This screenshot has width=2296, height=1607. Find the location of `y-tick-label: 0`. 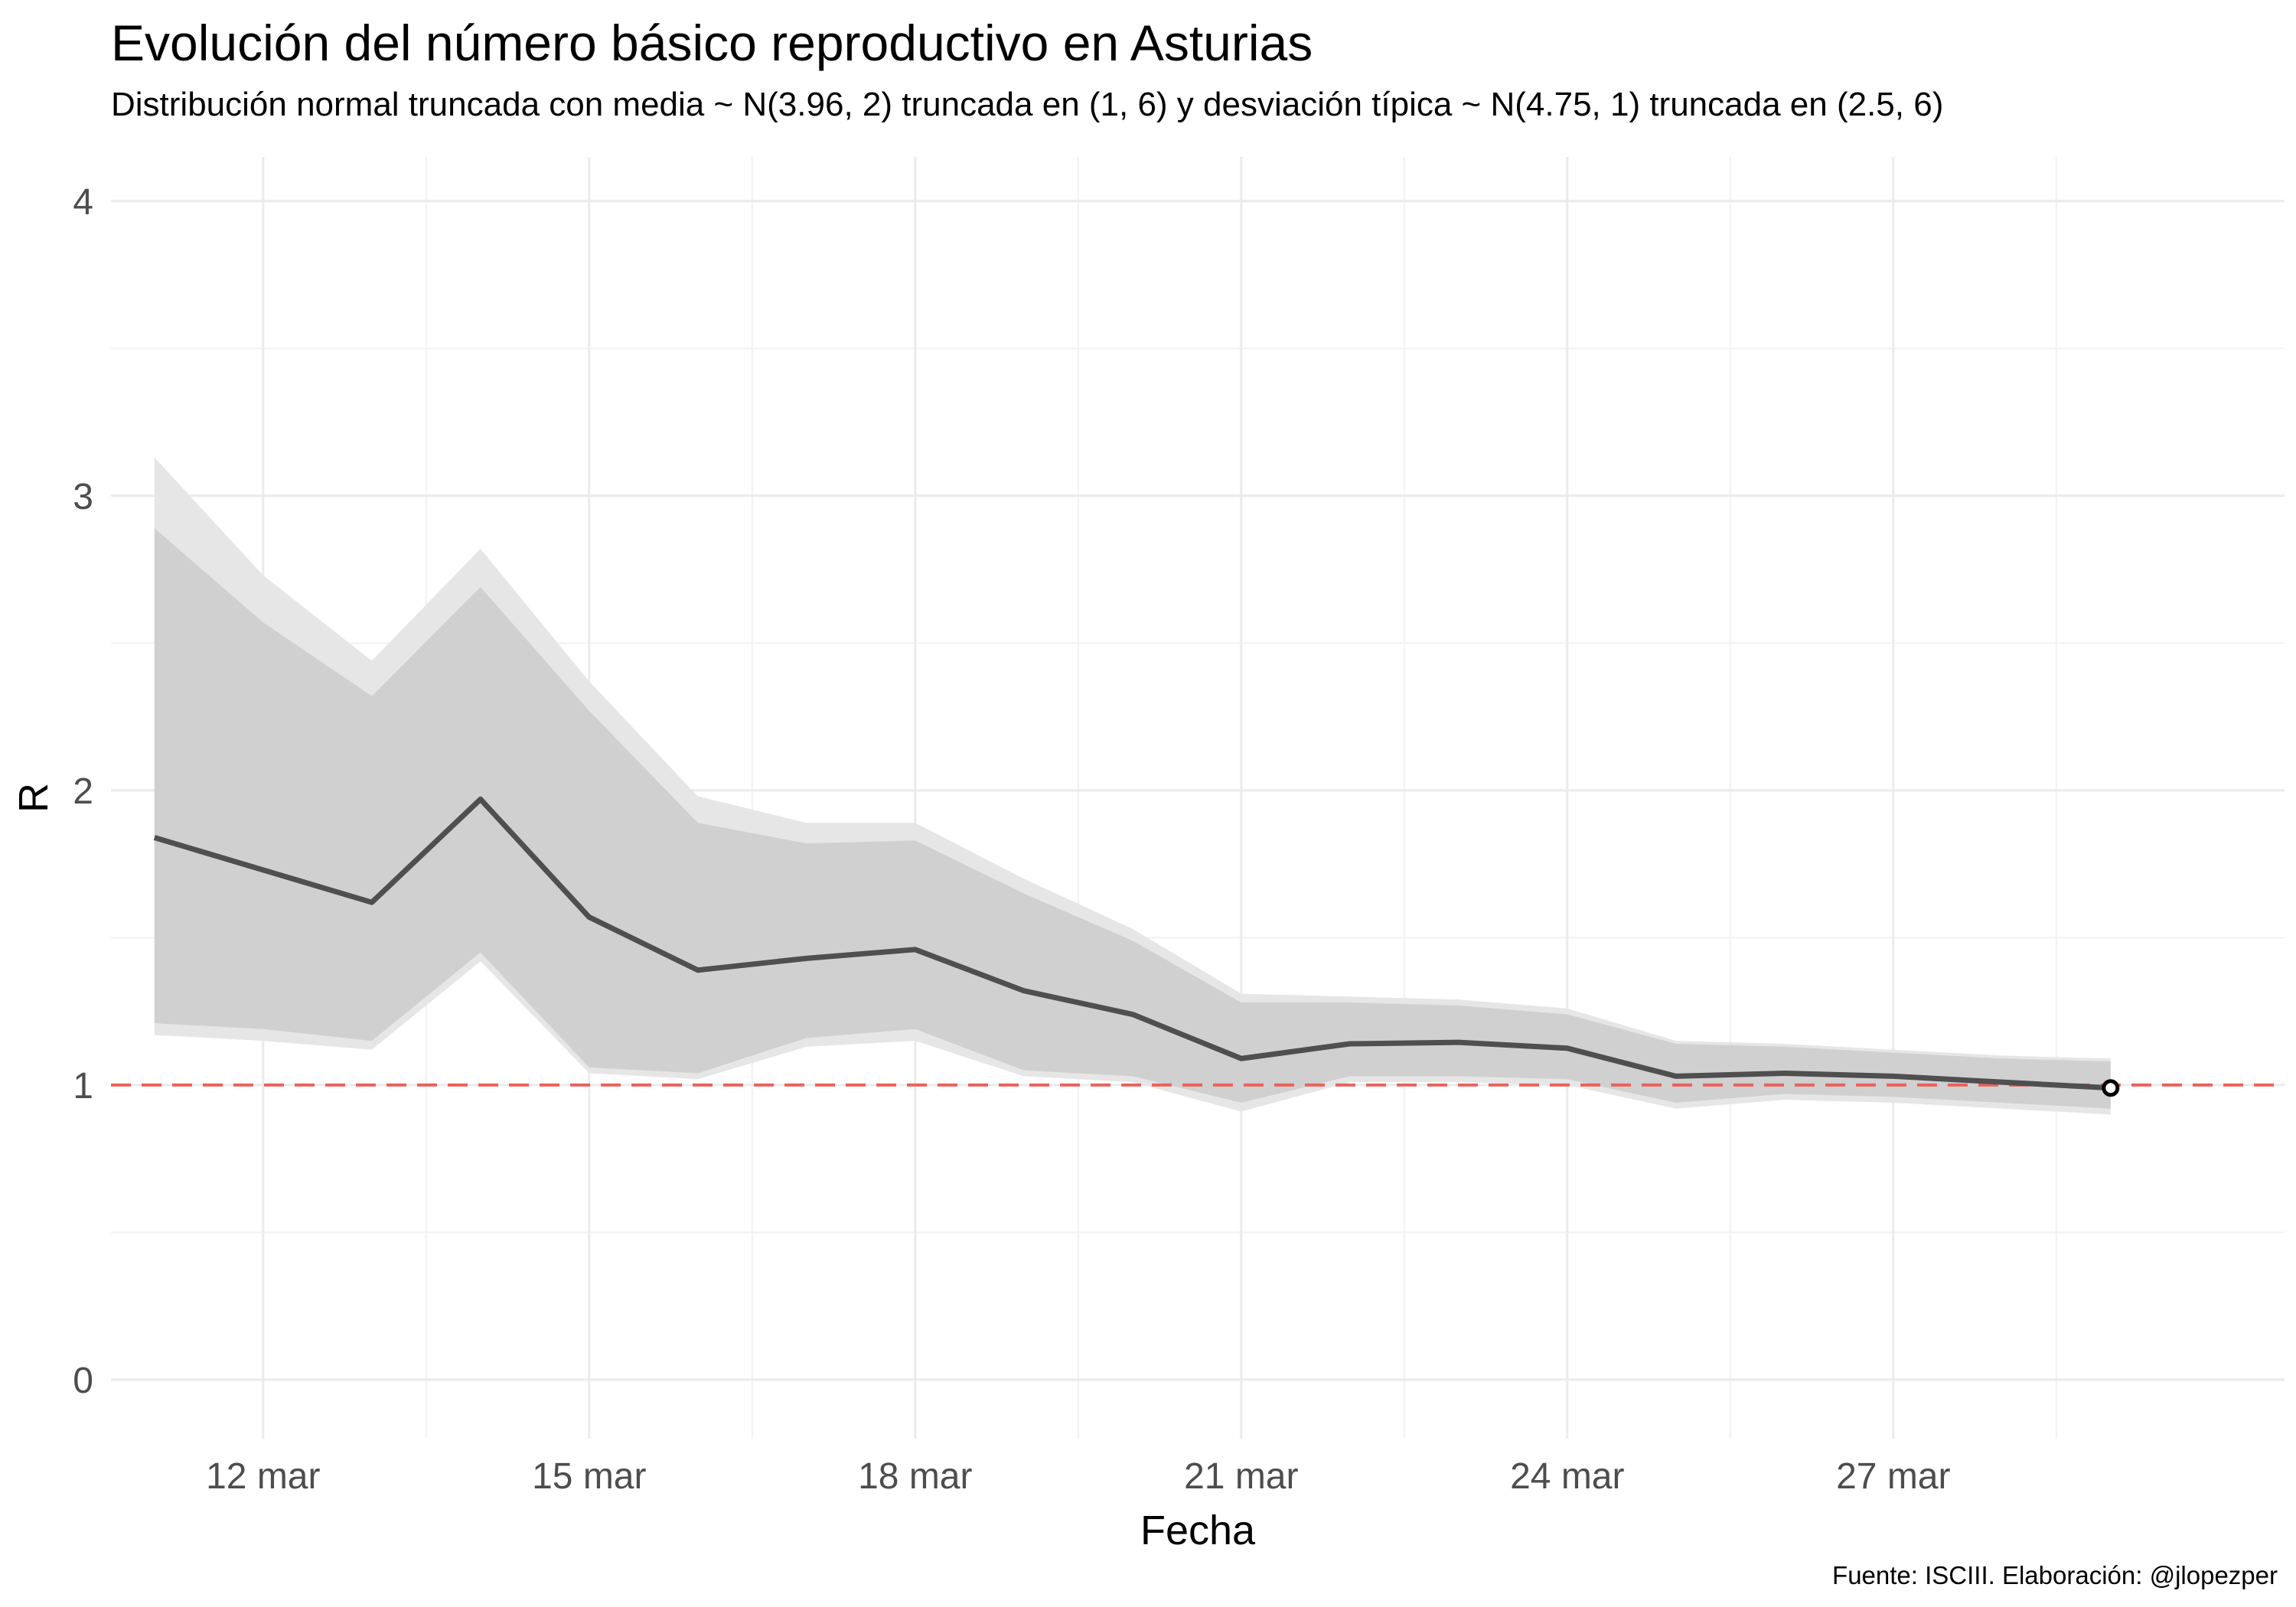

y-tick-label: 0 is located at coordinates (83, 1381).